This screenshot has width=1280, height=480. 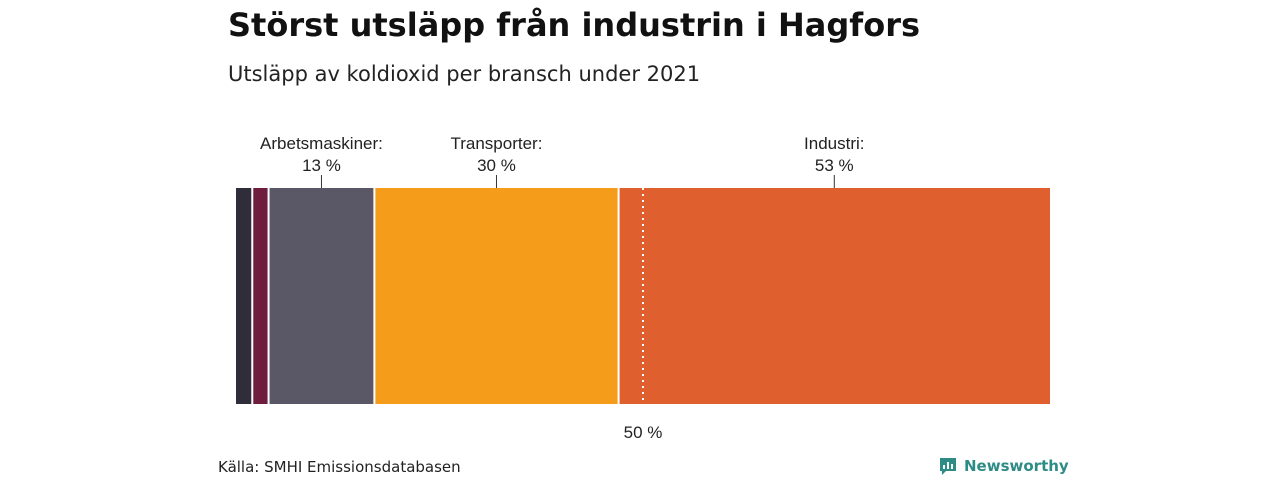 What do you see at coordinates (948, 466) in the screenshot?
I see `newsworthy-logo-icon` at bounding box center [948, 466].